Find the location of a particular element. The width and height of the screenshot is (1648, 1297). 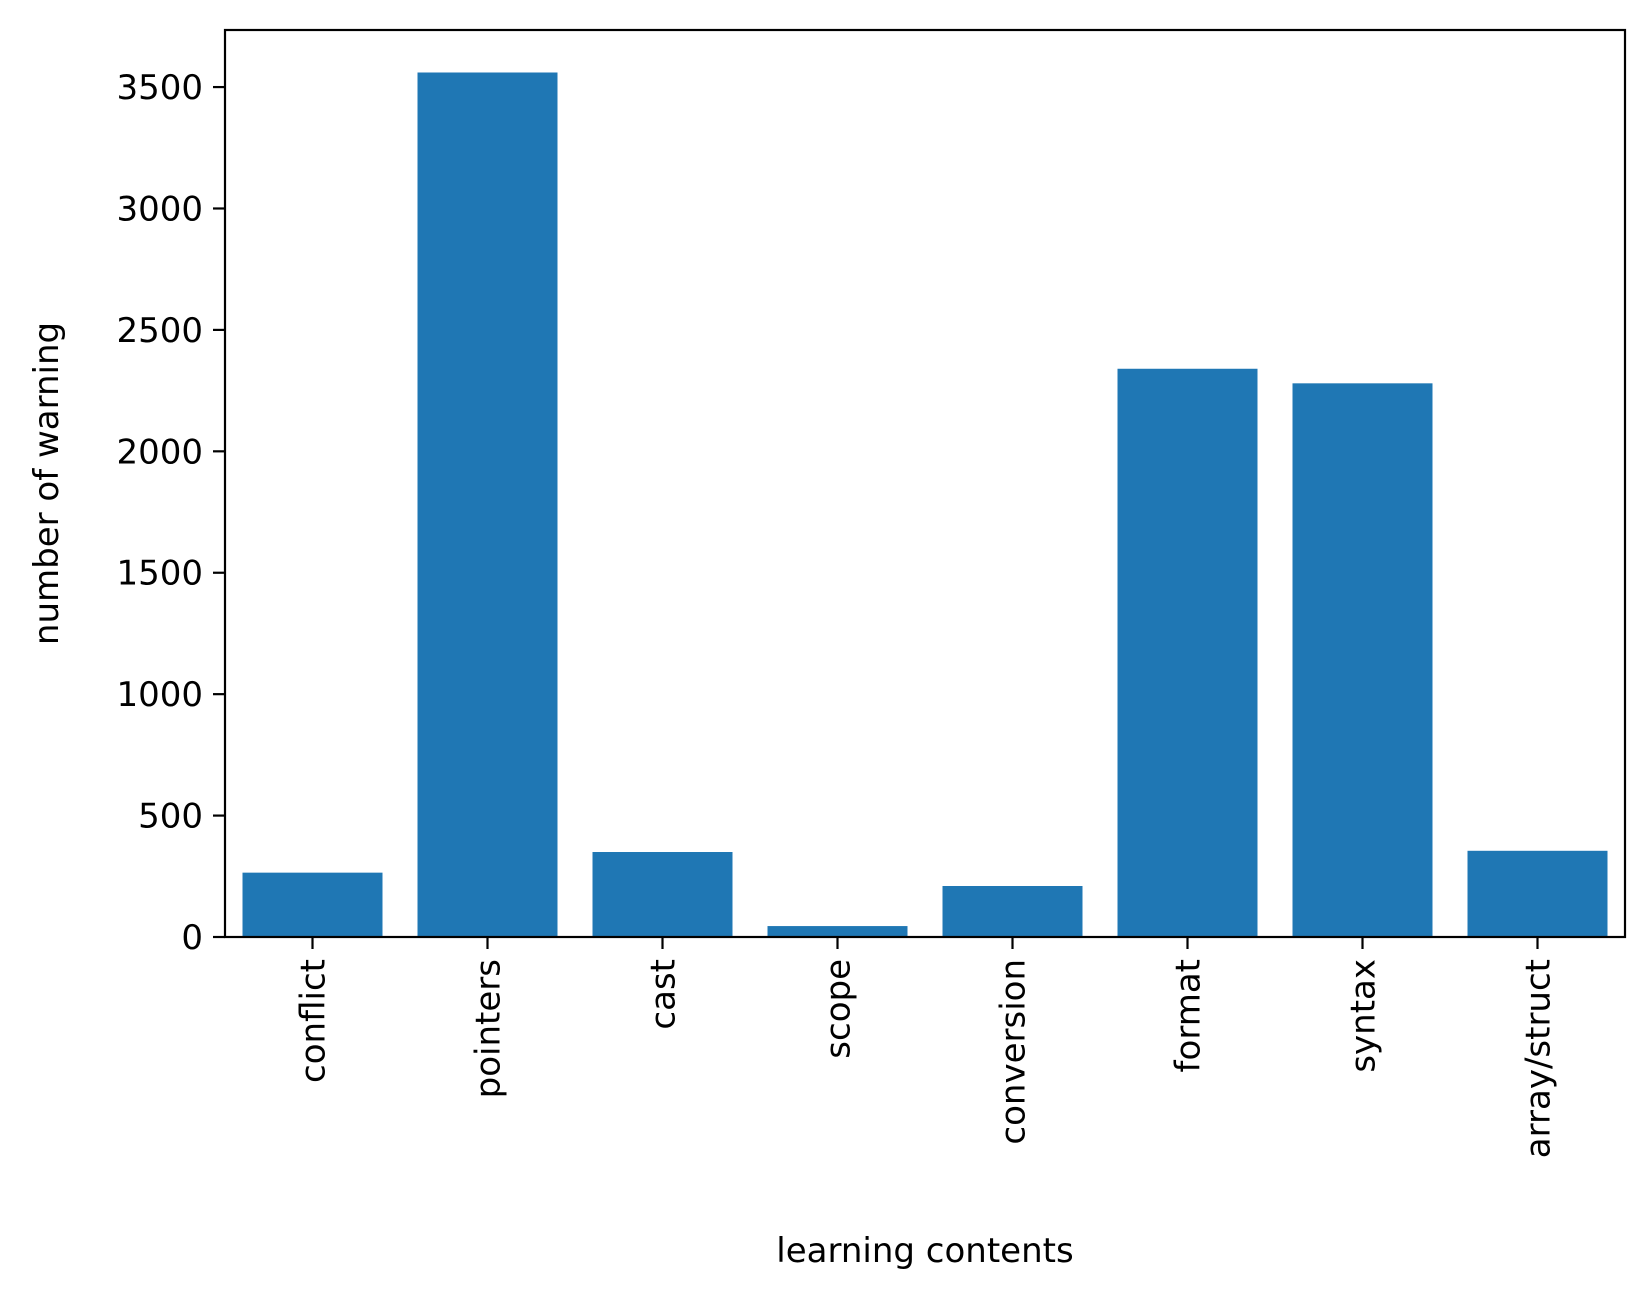

x-tick-label: array/struct is located at coordinates (1539, 1058).